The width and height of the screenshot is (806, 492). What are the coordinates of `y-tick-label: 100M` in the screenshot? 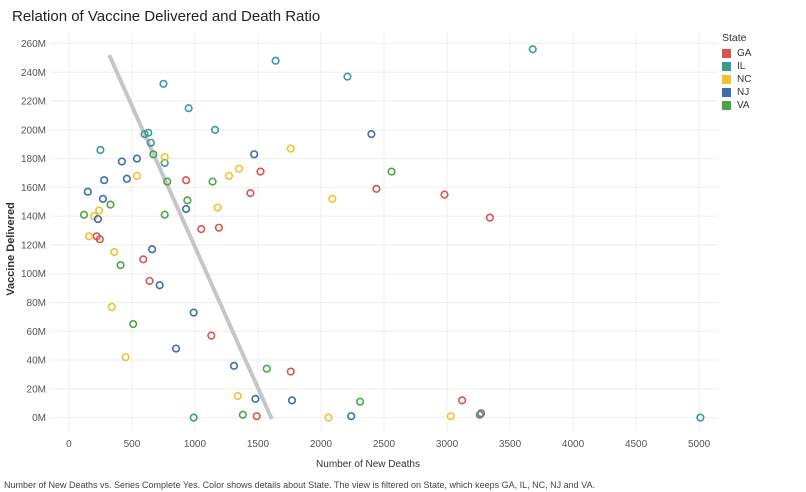 It's located at (33, 274).